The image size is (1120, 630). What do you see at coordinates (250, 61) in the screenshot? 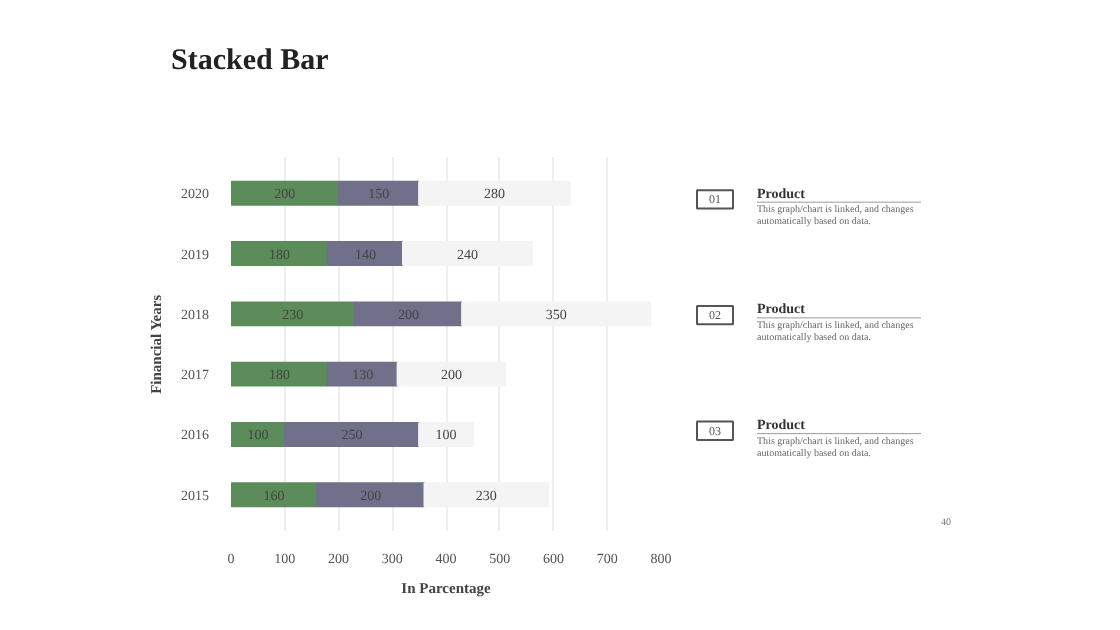
I see `chart-title: Stacked Bar` at bounding box center [250, 61].